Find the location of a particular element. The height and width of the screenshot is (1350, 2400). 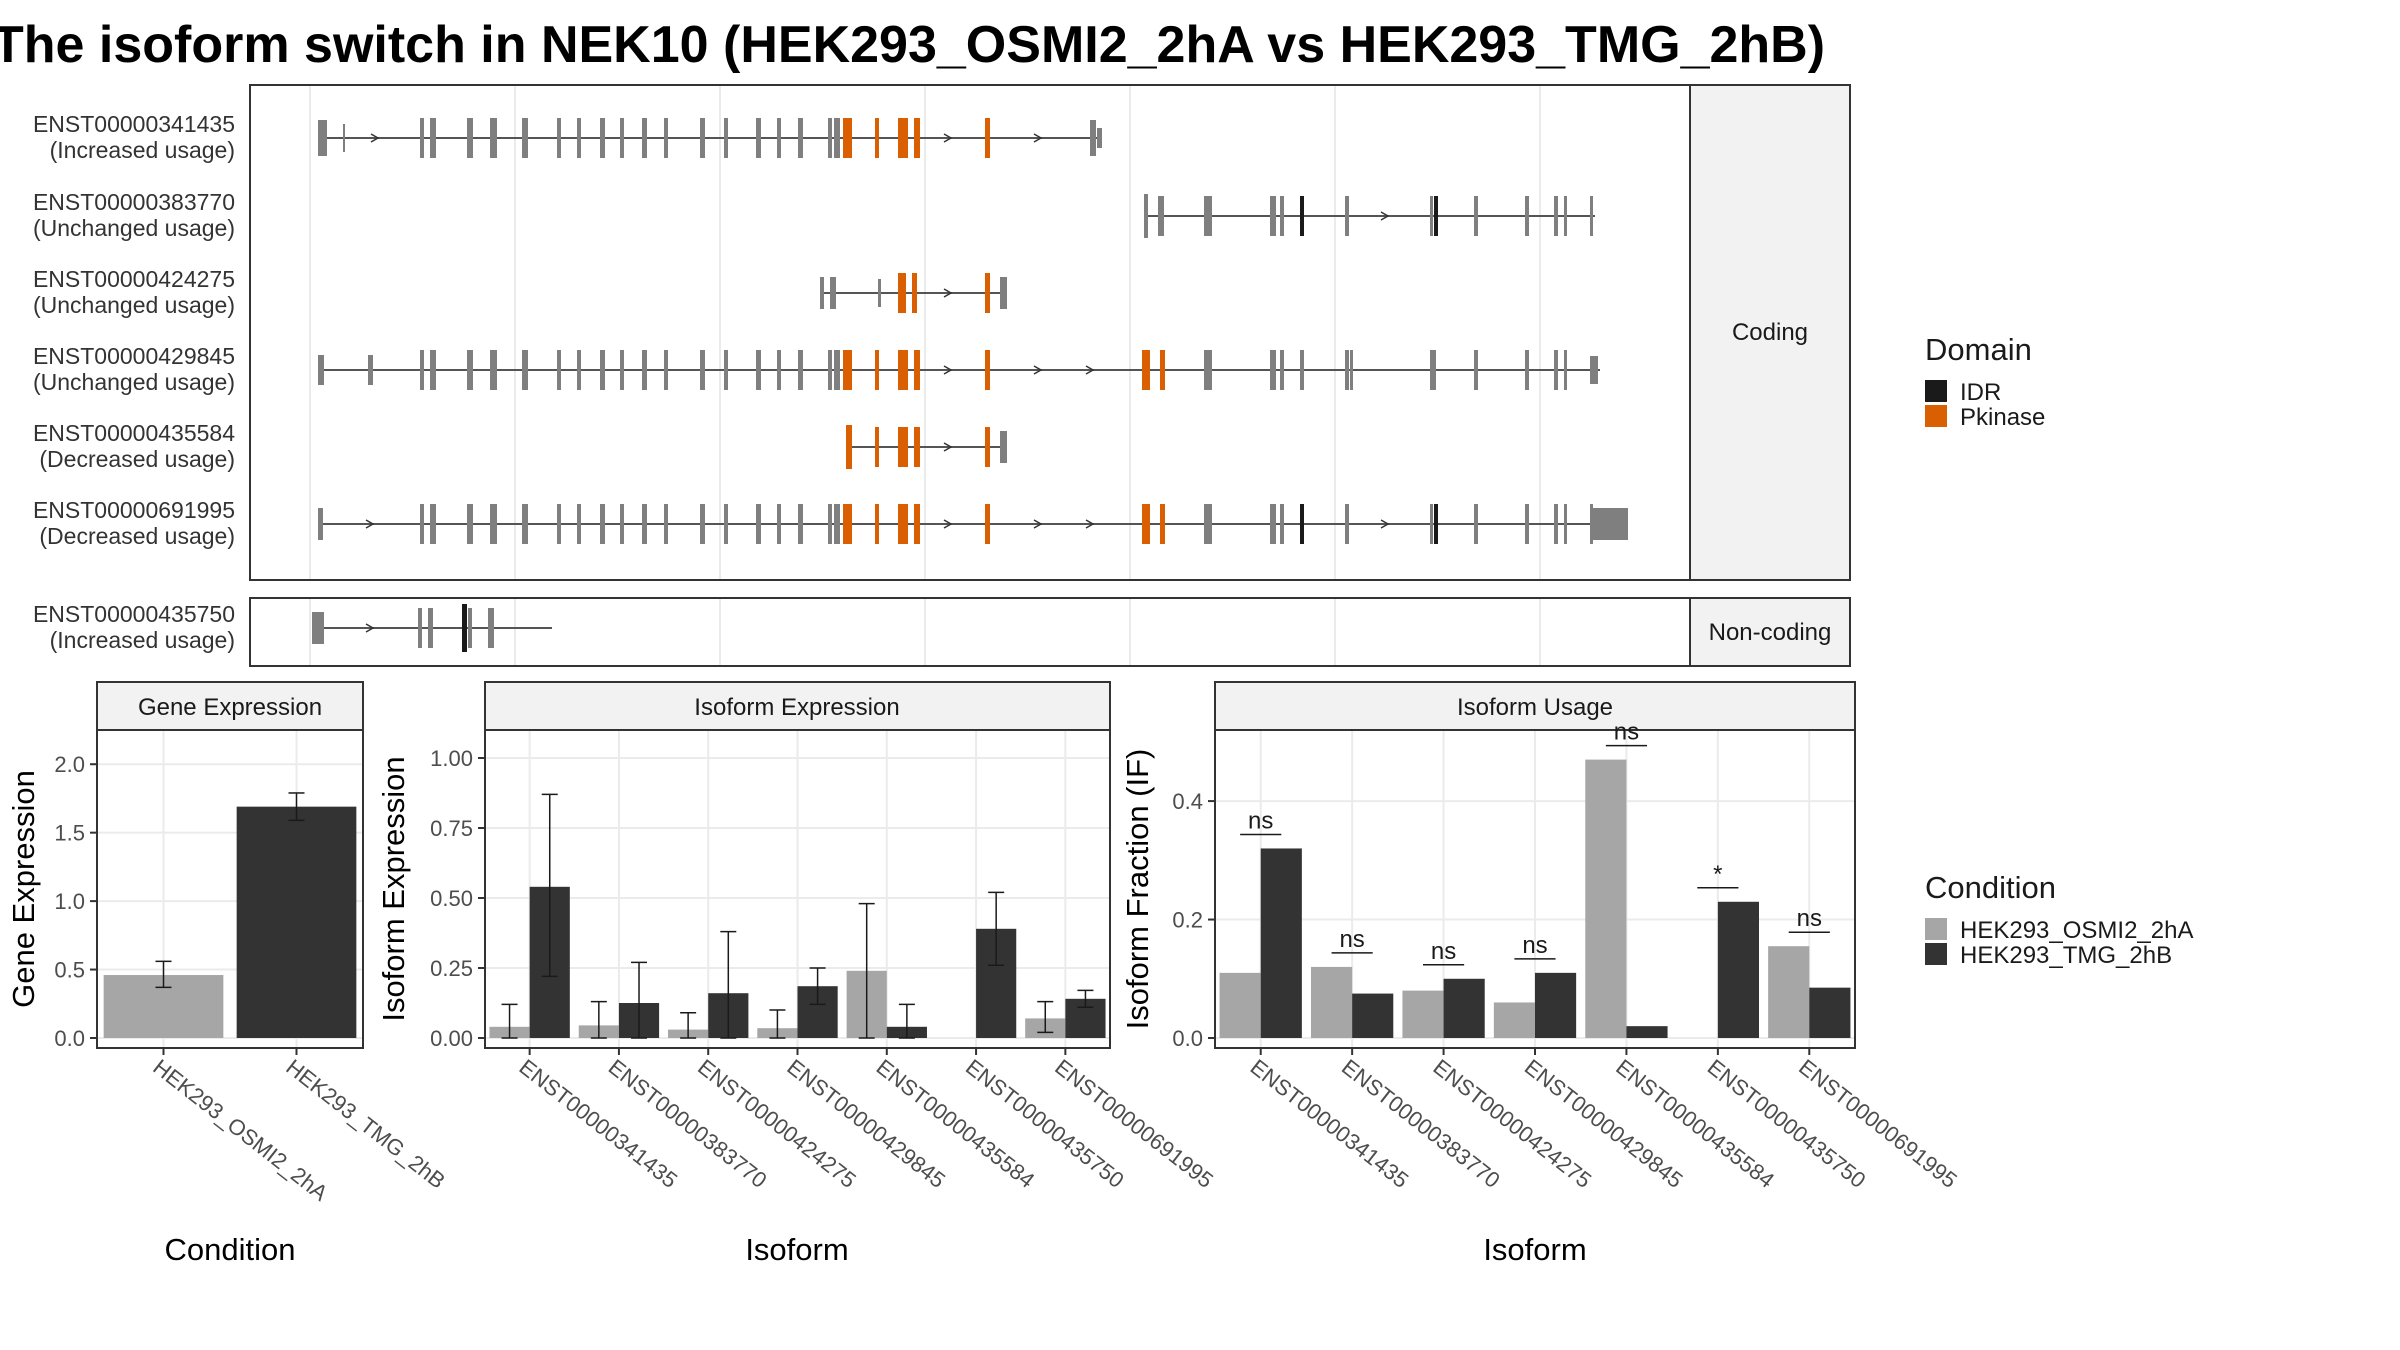

structure-noncoding-panel: Non-coding is located at coordinates (1050, 632).